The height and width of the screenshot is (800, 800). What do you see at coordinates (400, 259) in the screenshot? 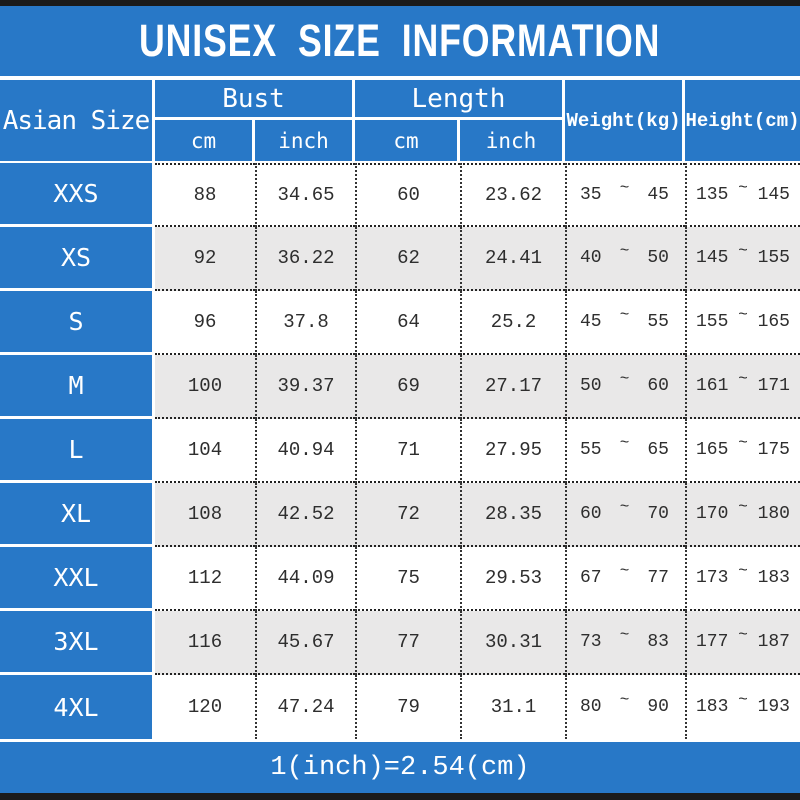
I see `table-row: XS 92 36.22 62 24.41 40 ~ 50 145 ~ 155` at bounding box center [400, 259].